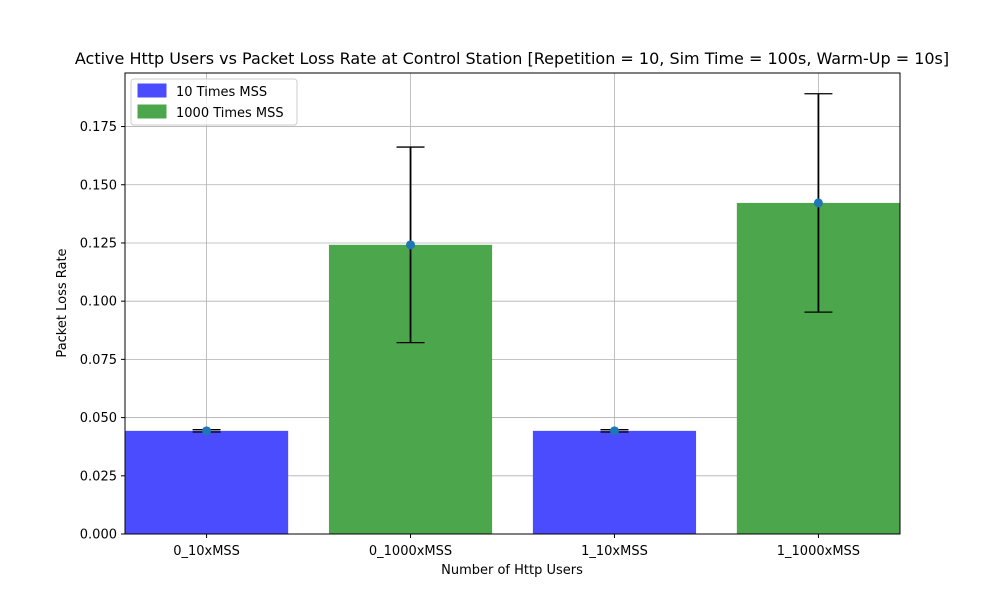  Describe the element at coordinates (98, 360) in the screenshot. I see `y-tick-label: 0.075` at that location.